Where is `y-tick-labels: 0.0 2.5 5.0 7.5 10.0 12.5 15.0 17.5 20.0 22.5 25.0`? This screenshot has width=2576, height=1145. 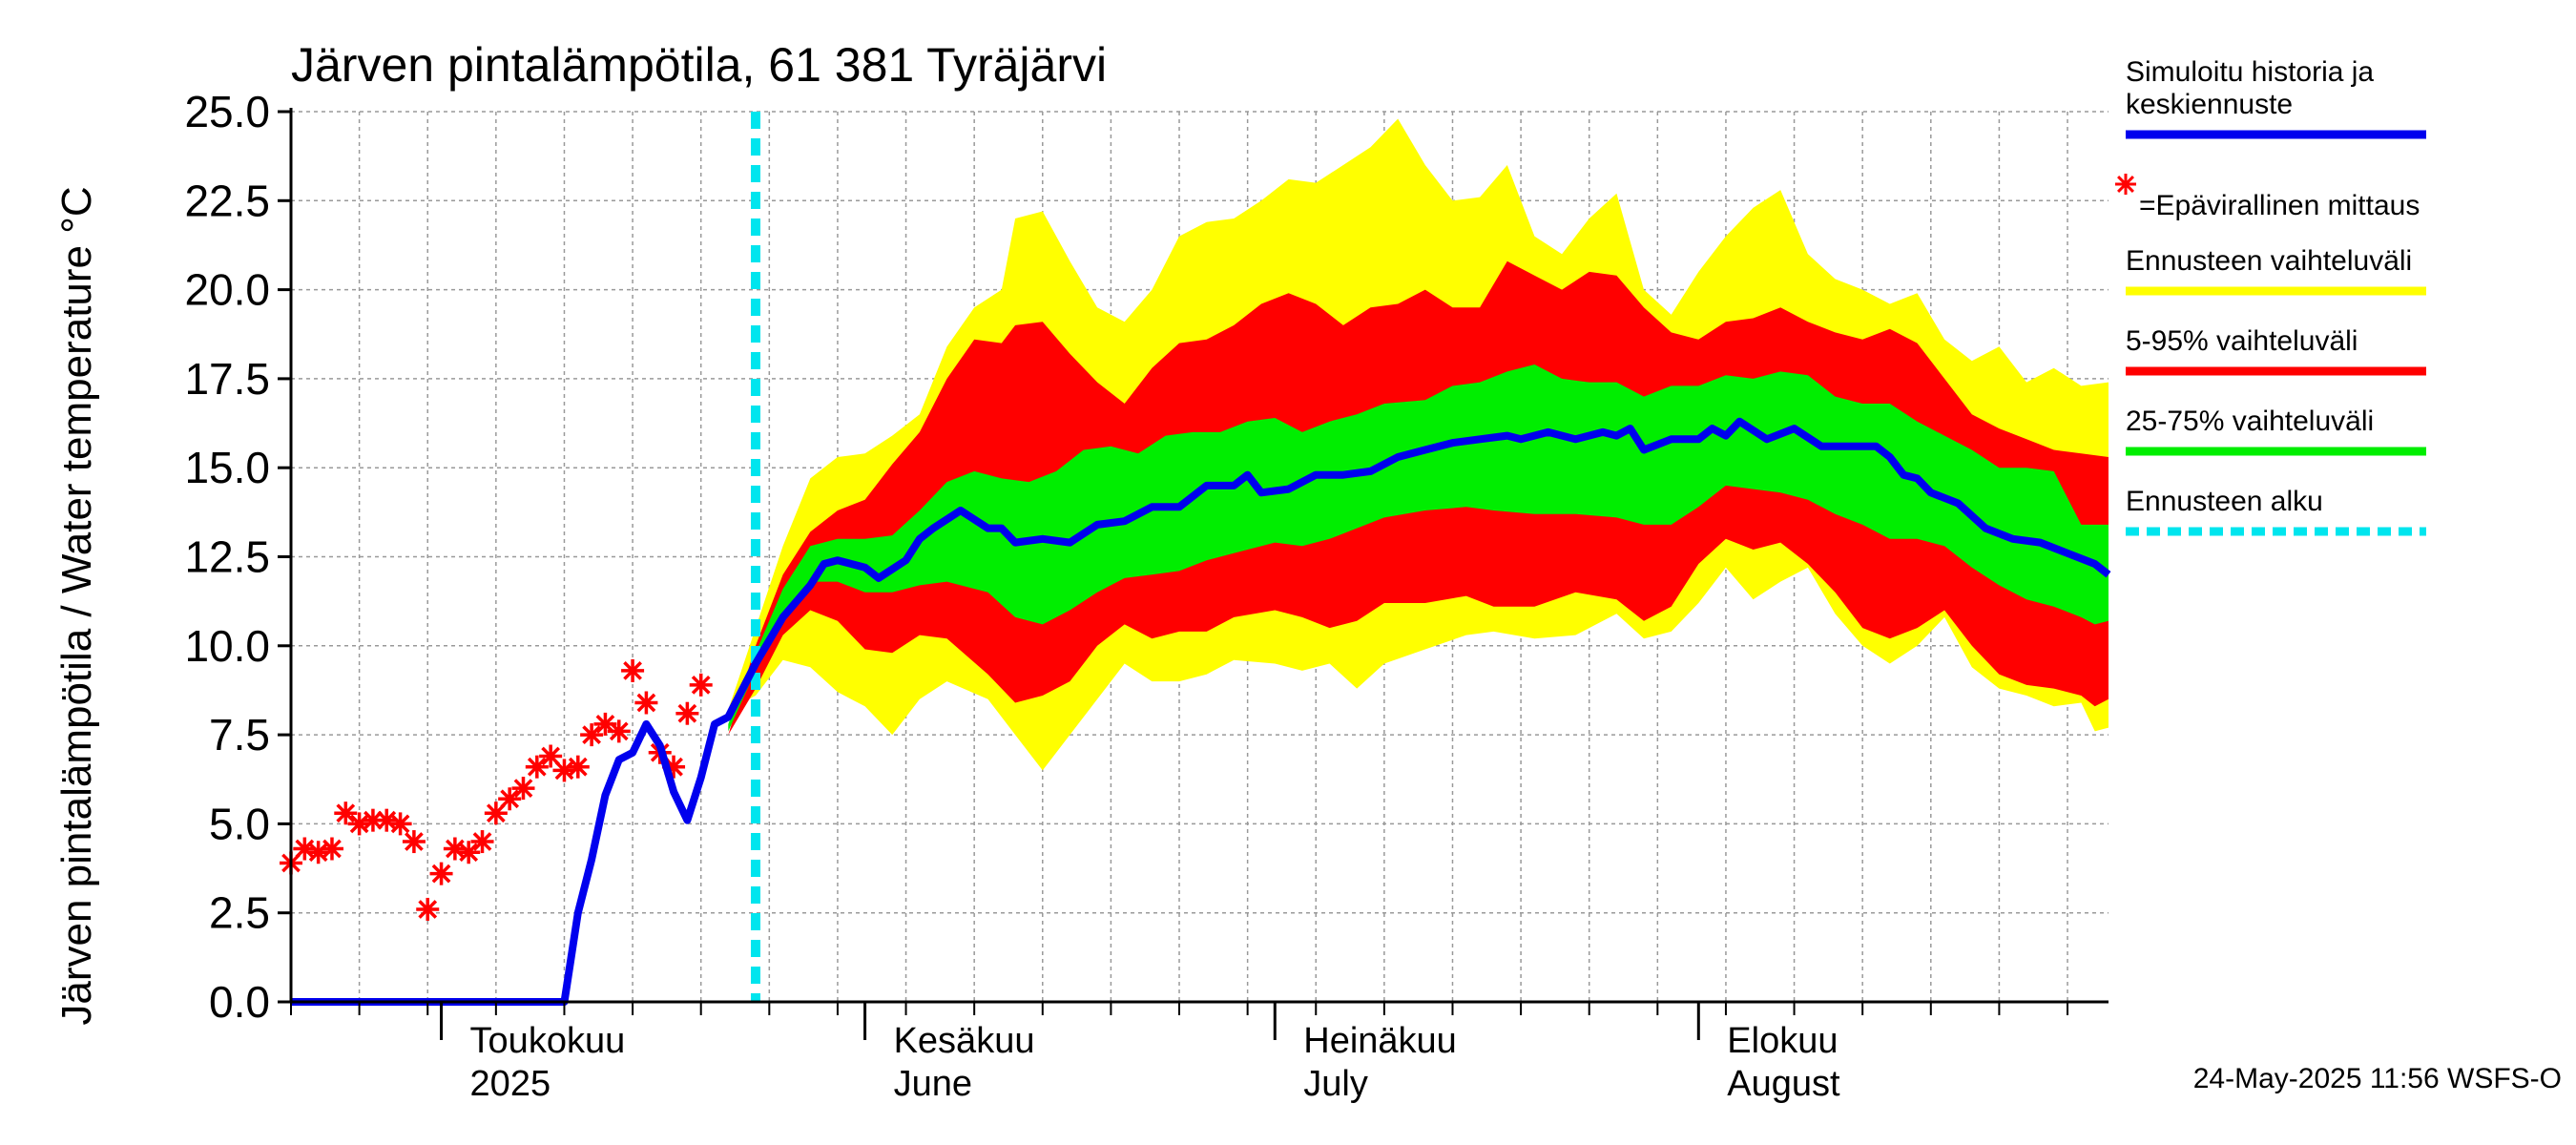 y-tick-labels: 0.0 2.5 5.0 7.5 10.0 12.5 15.0 17.5 20.0 22.5 25.0 is located at coordinates (237, 557).